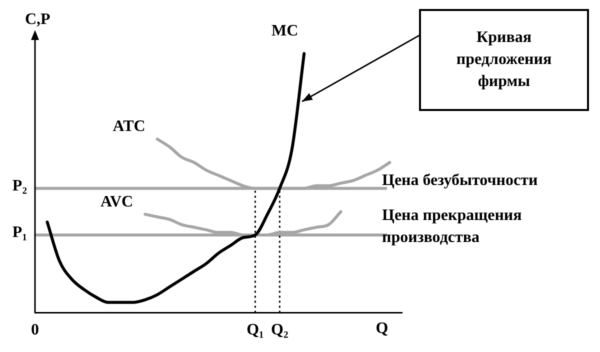  I want to click on x-tick-label: Q₂, so click(279, 330).